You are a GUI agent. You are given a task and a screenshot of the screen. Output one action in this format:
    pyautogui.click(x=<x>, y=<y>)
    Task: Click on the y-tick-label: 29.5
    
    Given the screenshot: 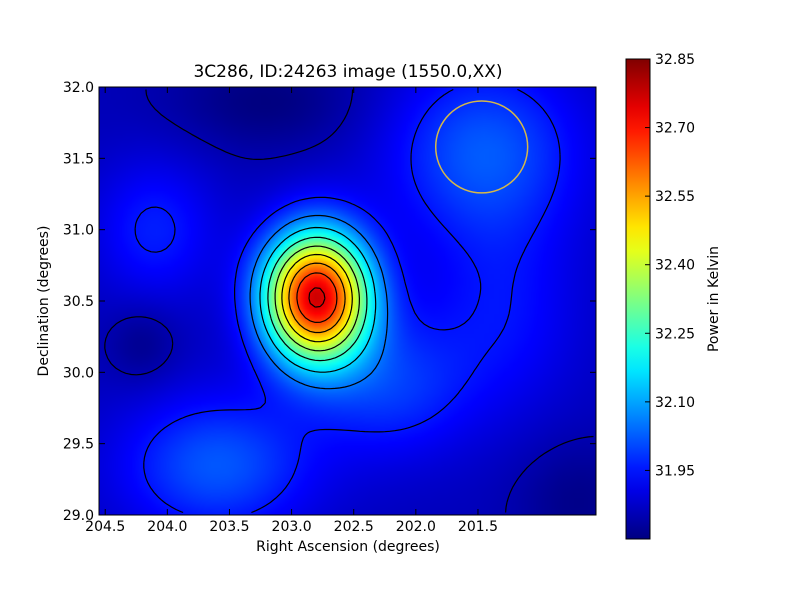 What is the action you would take?
    pyautogui.click(x=78, y=445)
    